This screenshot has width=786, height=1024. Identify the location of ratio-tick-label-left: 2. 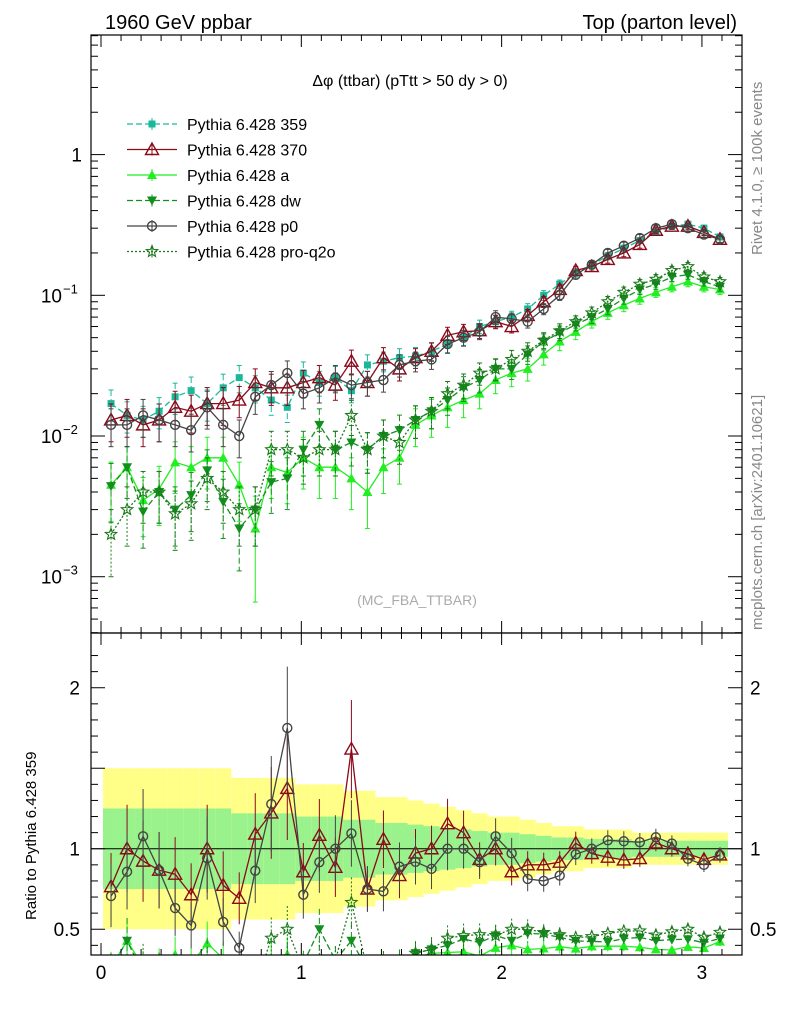
(74, 689).